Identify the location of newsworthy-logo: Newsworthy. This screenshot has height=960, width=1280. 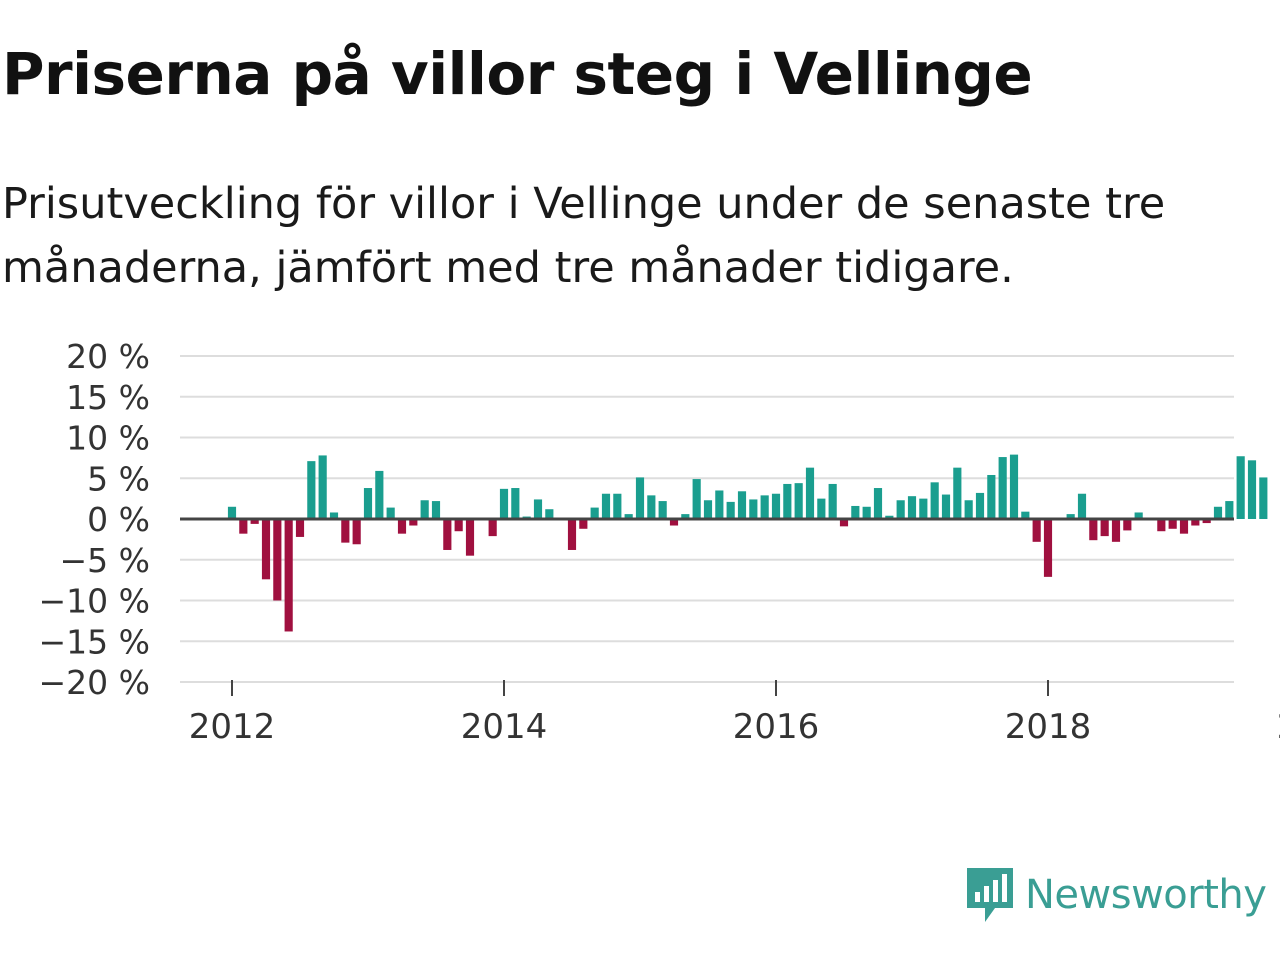
(1116, 895).